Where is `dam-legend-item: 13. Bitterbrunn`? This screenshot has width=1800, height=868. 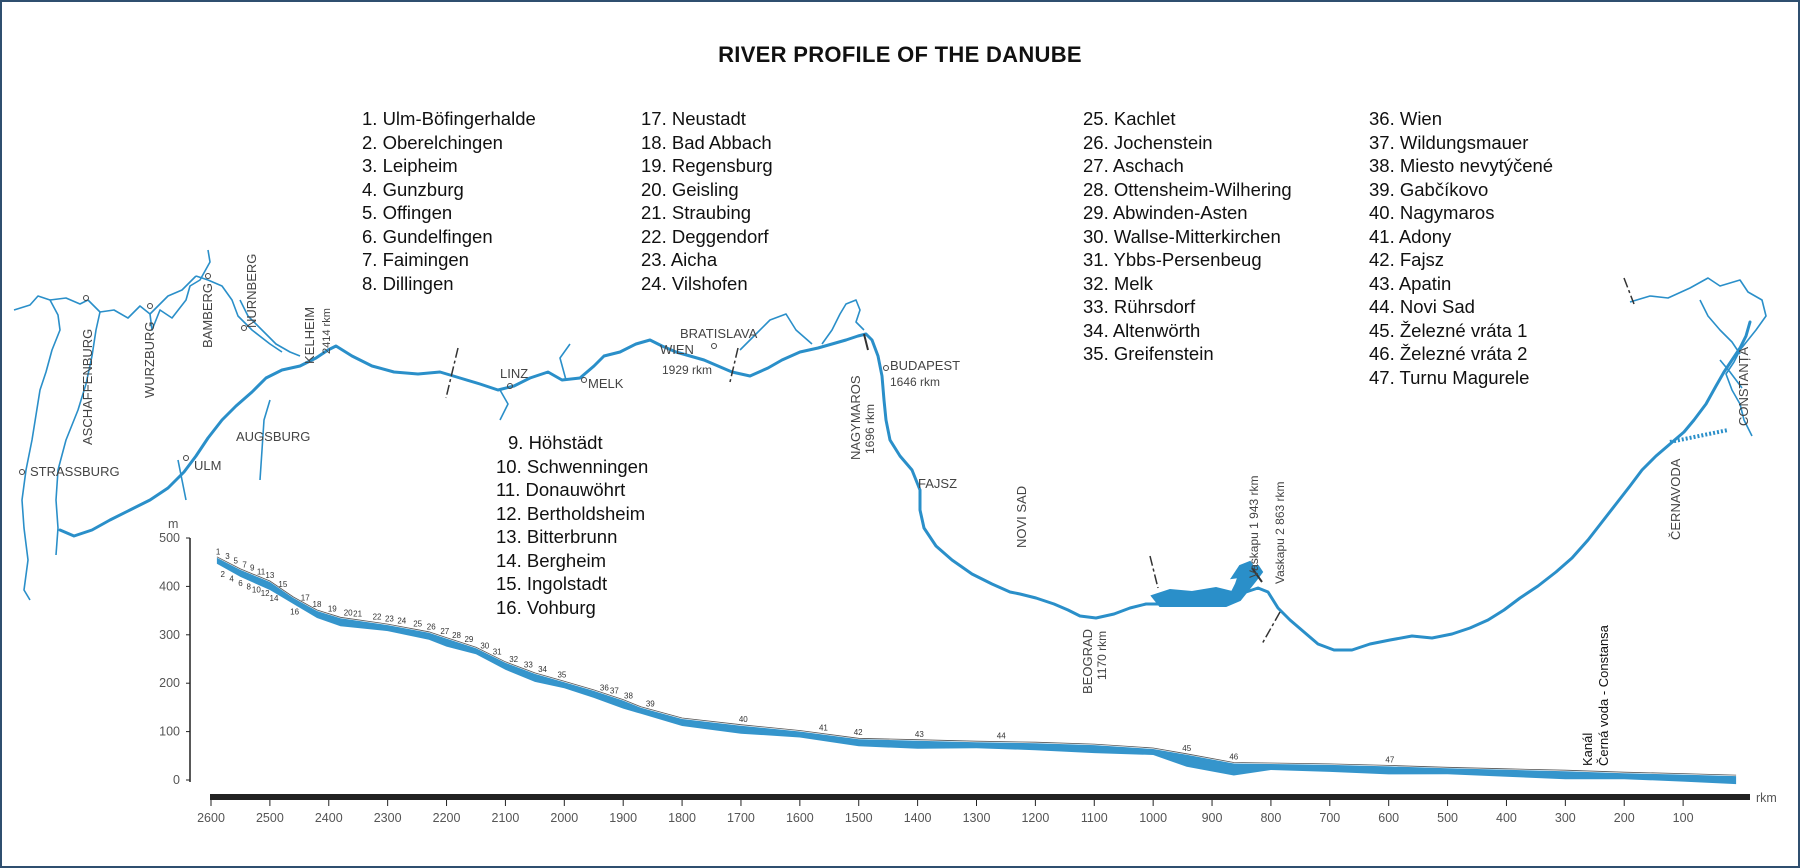 dam-legend-item: 13. Bitterbrunn is located at coordinates (557, 536).